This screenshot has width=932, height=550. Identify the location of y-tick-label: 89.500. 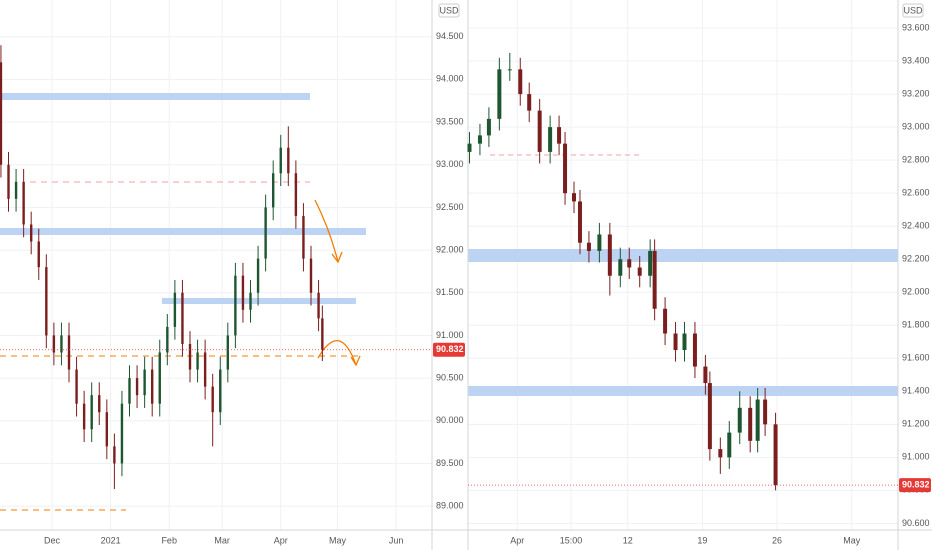
(450, 463).